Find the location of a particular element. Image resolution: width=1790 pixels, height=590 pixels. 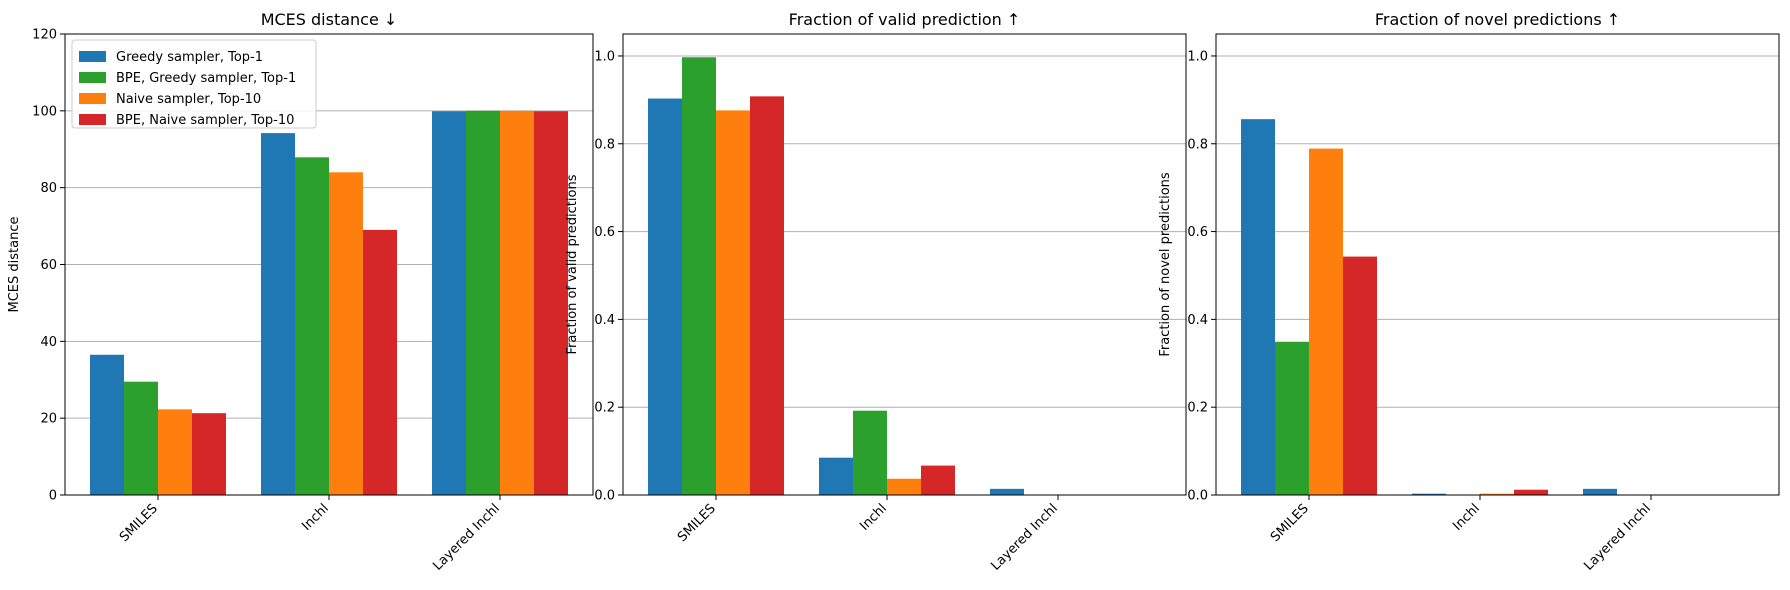

y-axis-label: Fraction of valid predictions is located at coordinates (572, 264).